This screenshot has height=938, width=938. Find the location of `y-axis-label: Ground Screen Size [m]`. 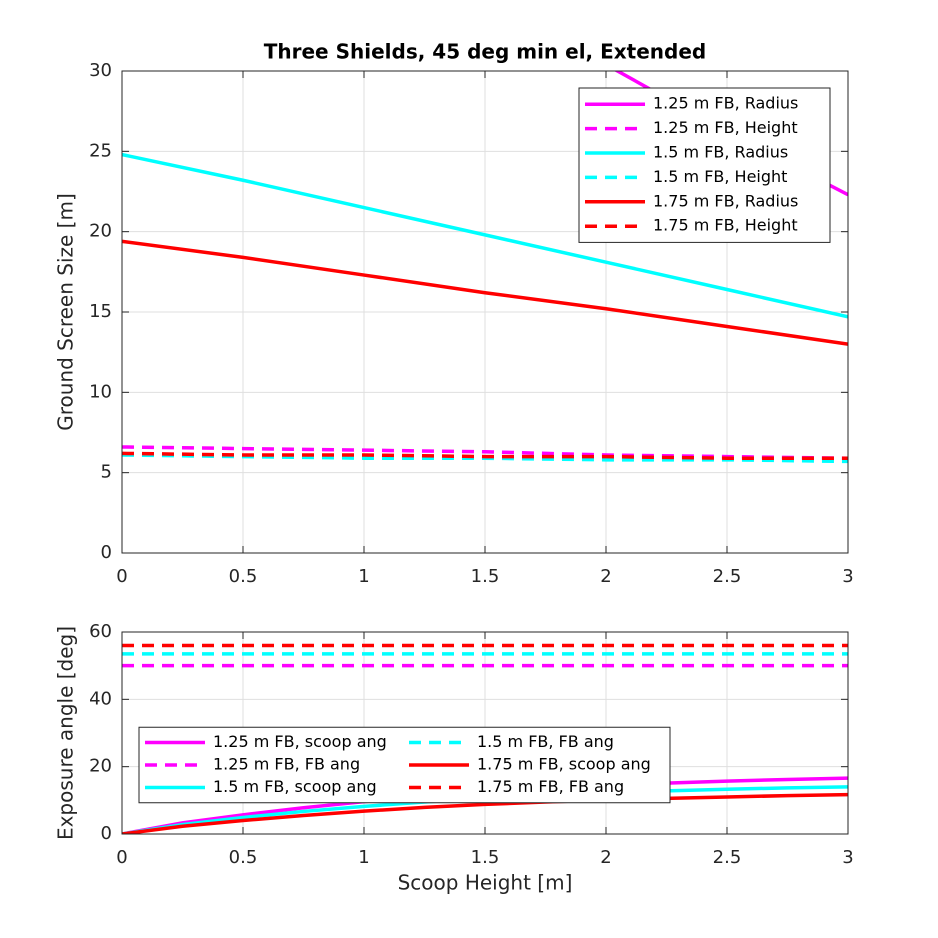

y-axis-label: Ground Screen Size [m] is located at coordinates (66, 312).